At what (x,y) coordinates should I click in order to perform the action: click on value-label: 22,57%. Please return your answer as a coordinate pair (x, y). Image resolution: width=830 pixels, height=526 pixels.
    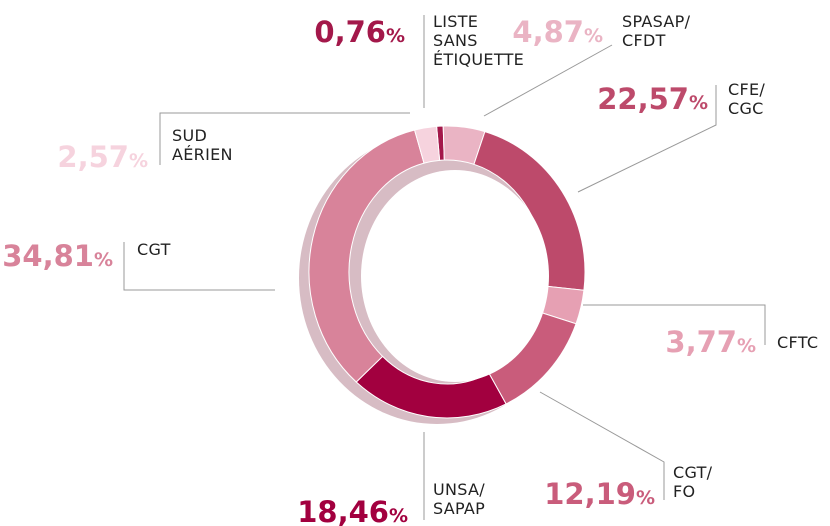
    Looking at the image, I should click on (652, 99).